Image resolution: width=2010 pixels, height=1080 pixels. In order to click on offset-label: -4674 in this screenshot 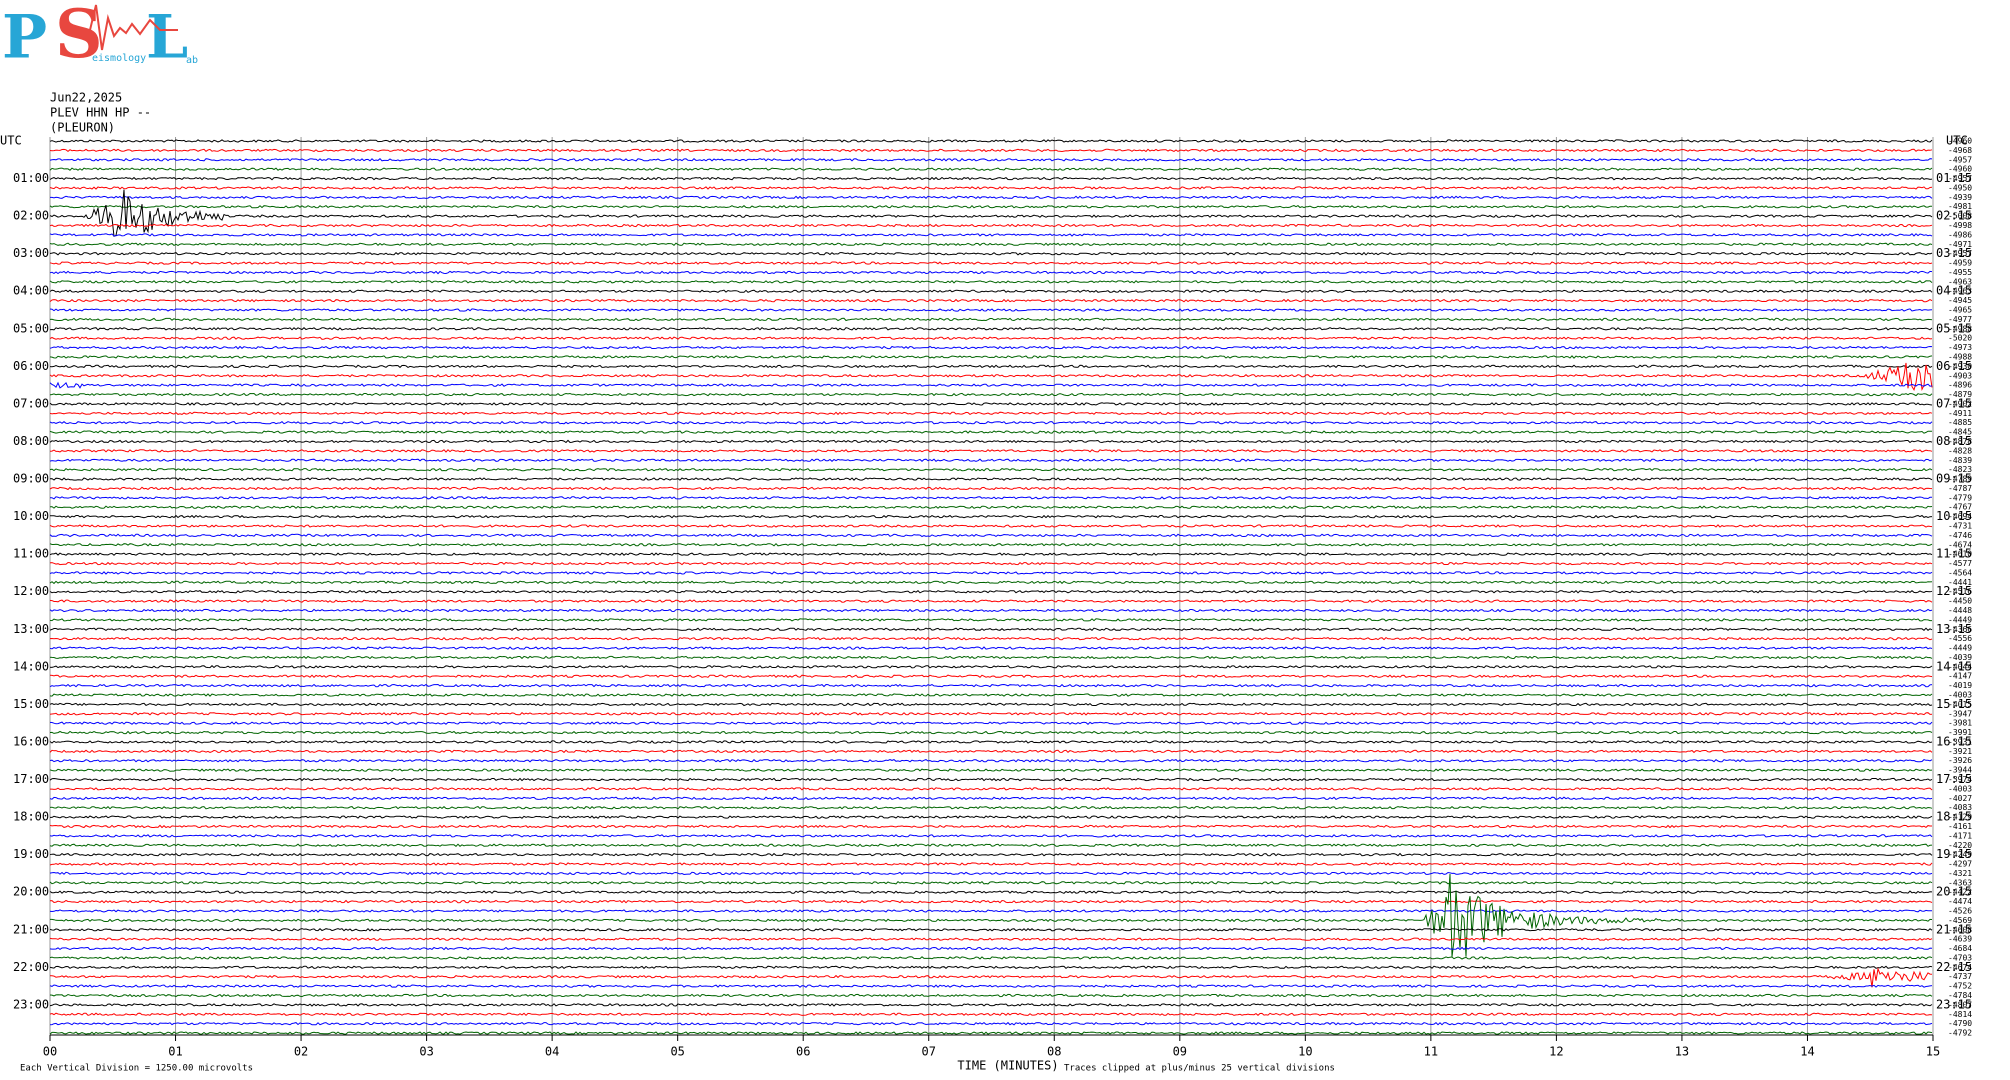, I will do `click(1960, 544)`.